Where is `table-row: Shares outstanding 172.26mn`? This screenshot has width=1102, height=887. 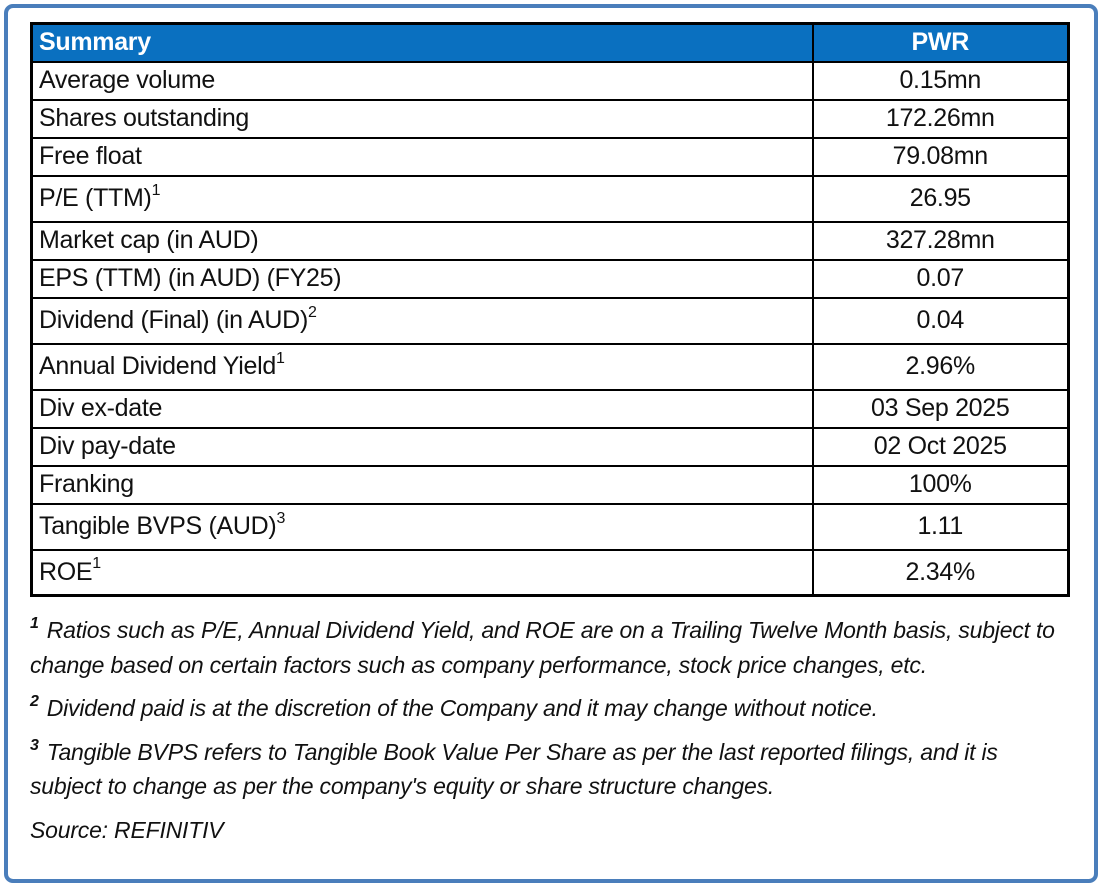 table-row: Shares outstanding 172.26mn is located at coordinates (550, 118).